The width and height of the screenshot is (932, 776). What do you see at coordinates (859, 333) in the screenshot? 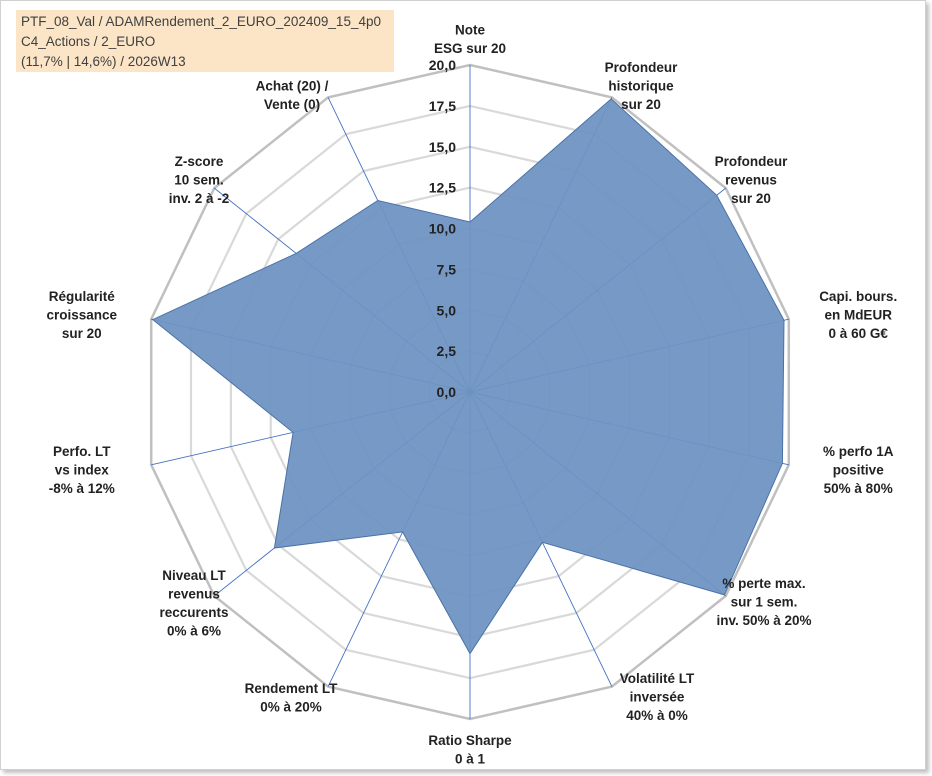
I see `axis-label-line: 0 à 60 G€` at bounding box center [859, 333].